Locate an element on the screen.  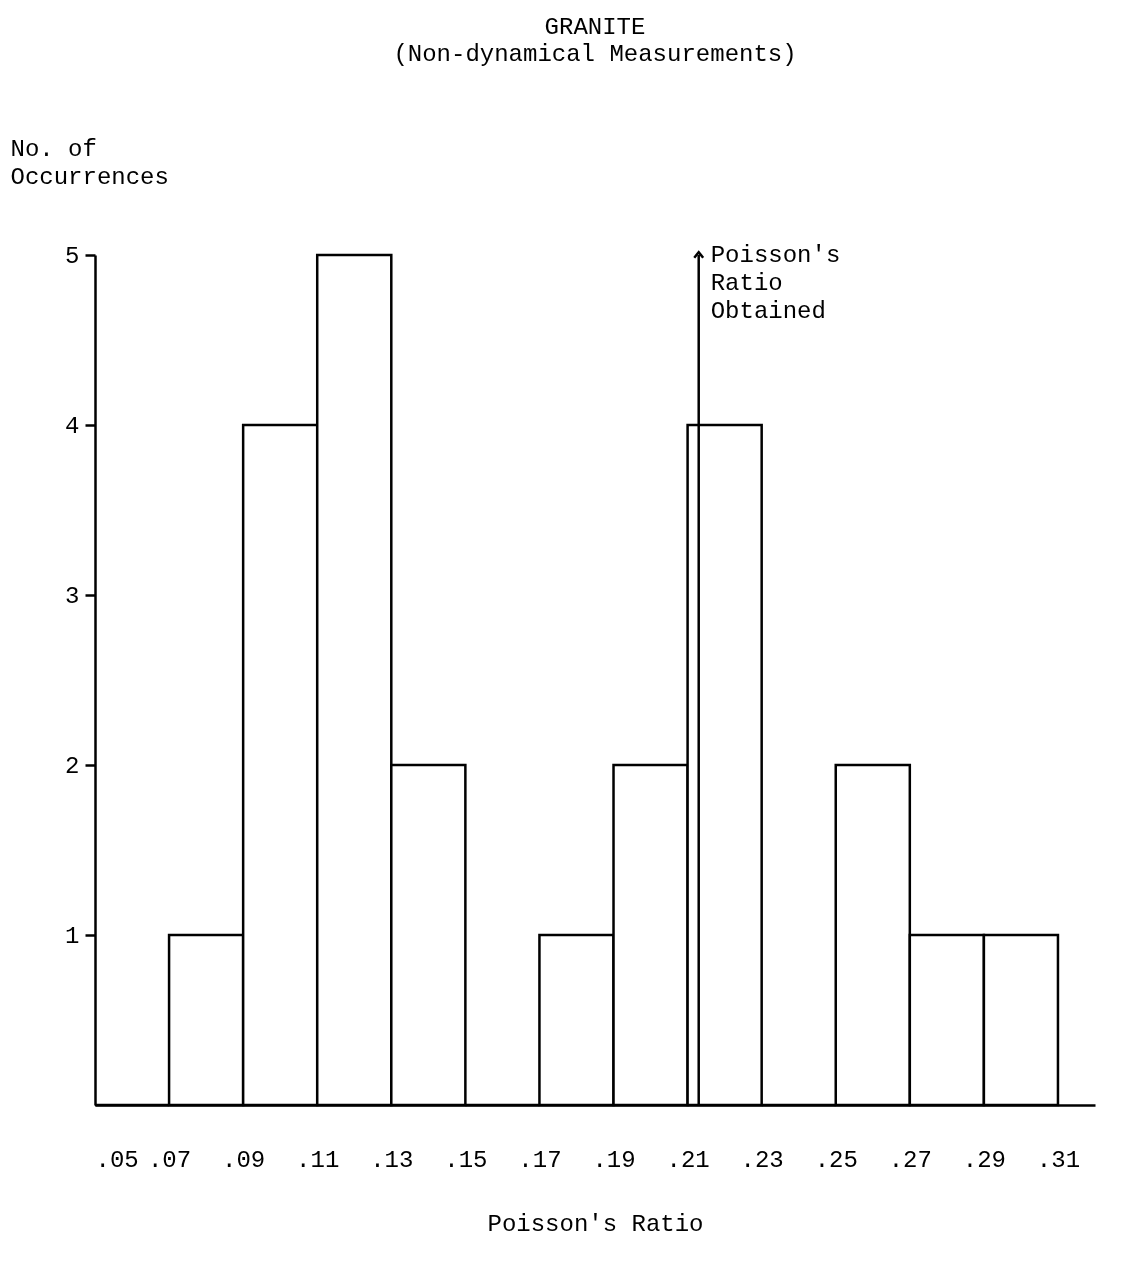
x-tick-label: .21 is located at coordinates (688, 1160).